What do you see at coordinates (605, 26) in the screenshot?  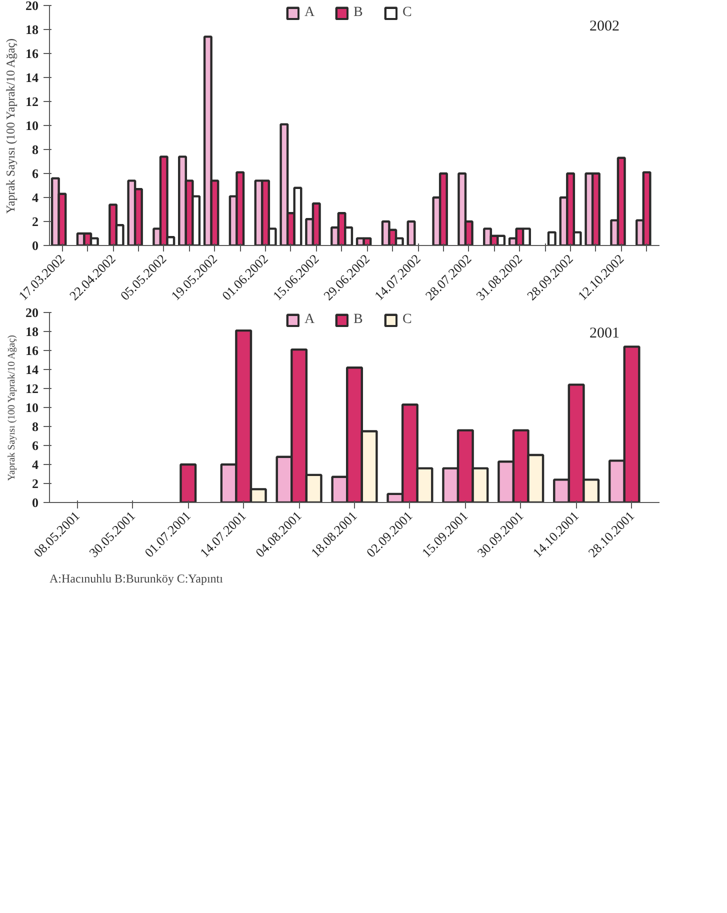 I see `annotation: 2002` at bounding box center [605, 26].